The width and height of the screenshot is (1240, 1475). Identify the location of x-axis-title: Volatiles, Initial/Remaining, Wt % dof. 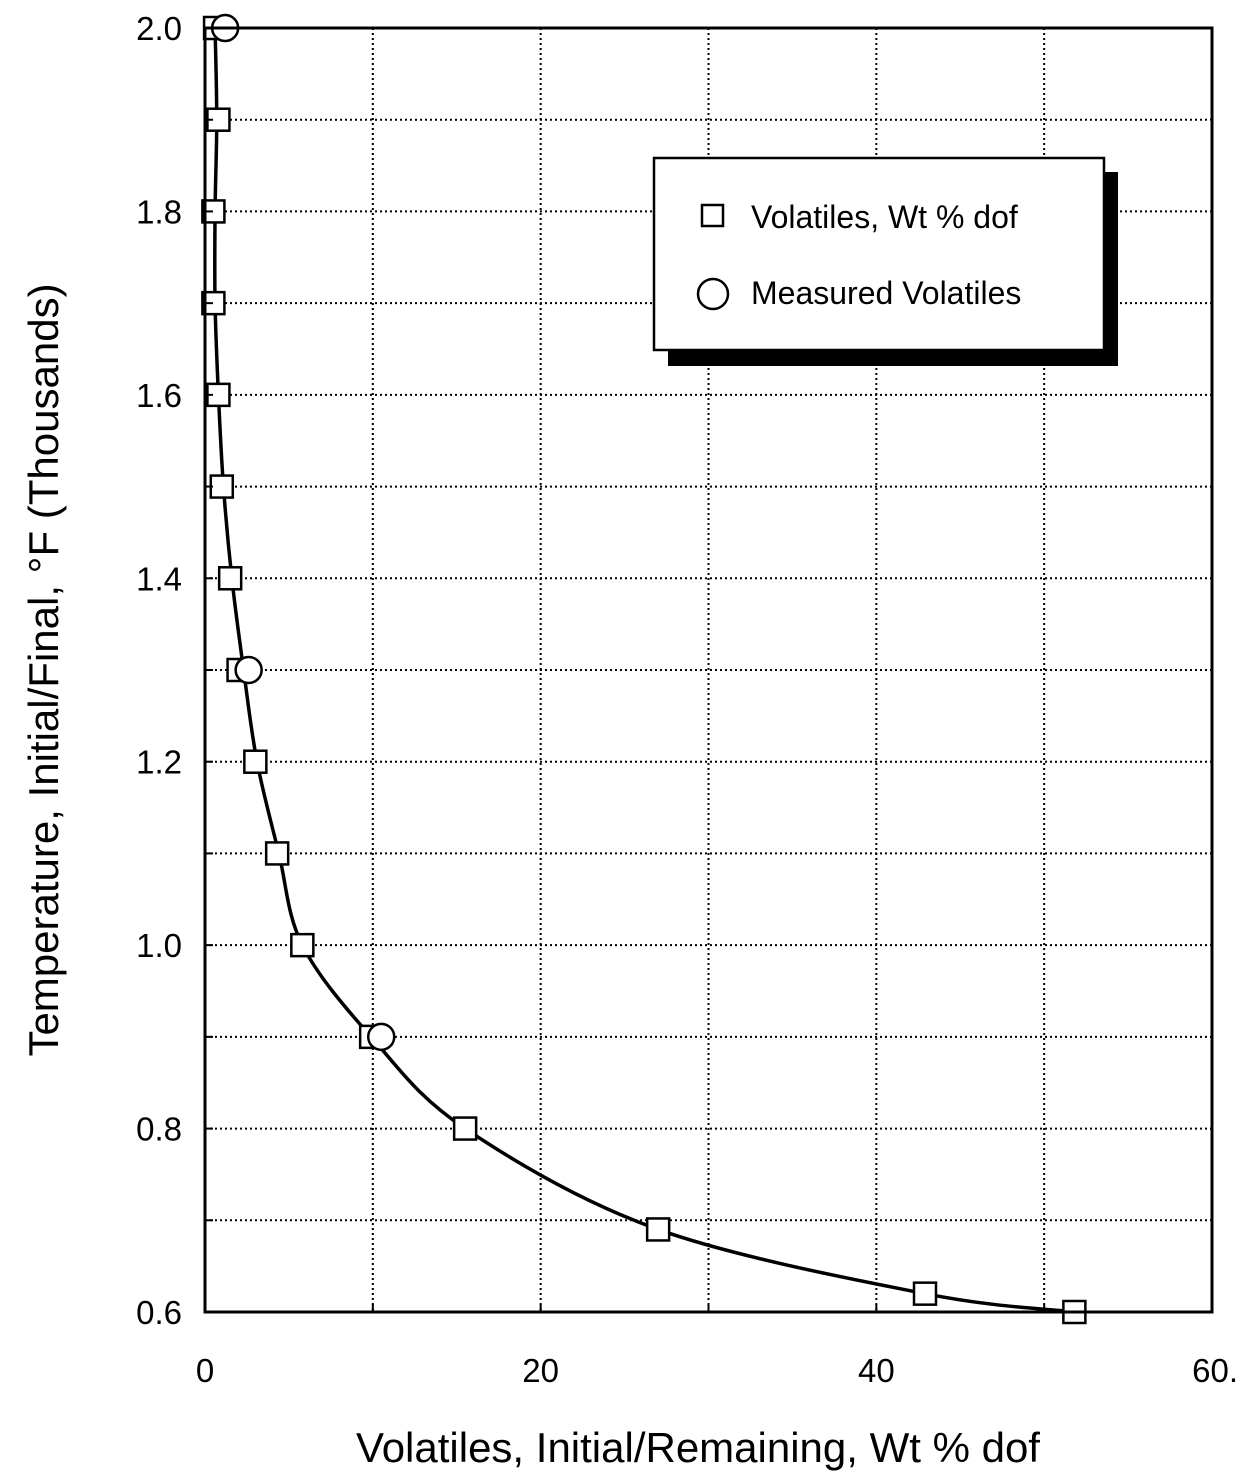
(698, 1447).